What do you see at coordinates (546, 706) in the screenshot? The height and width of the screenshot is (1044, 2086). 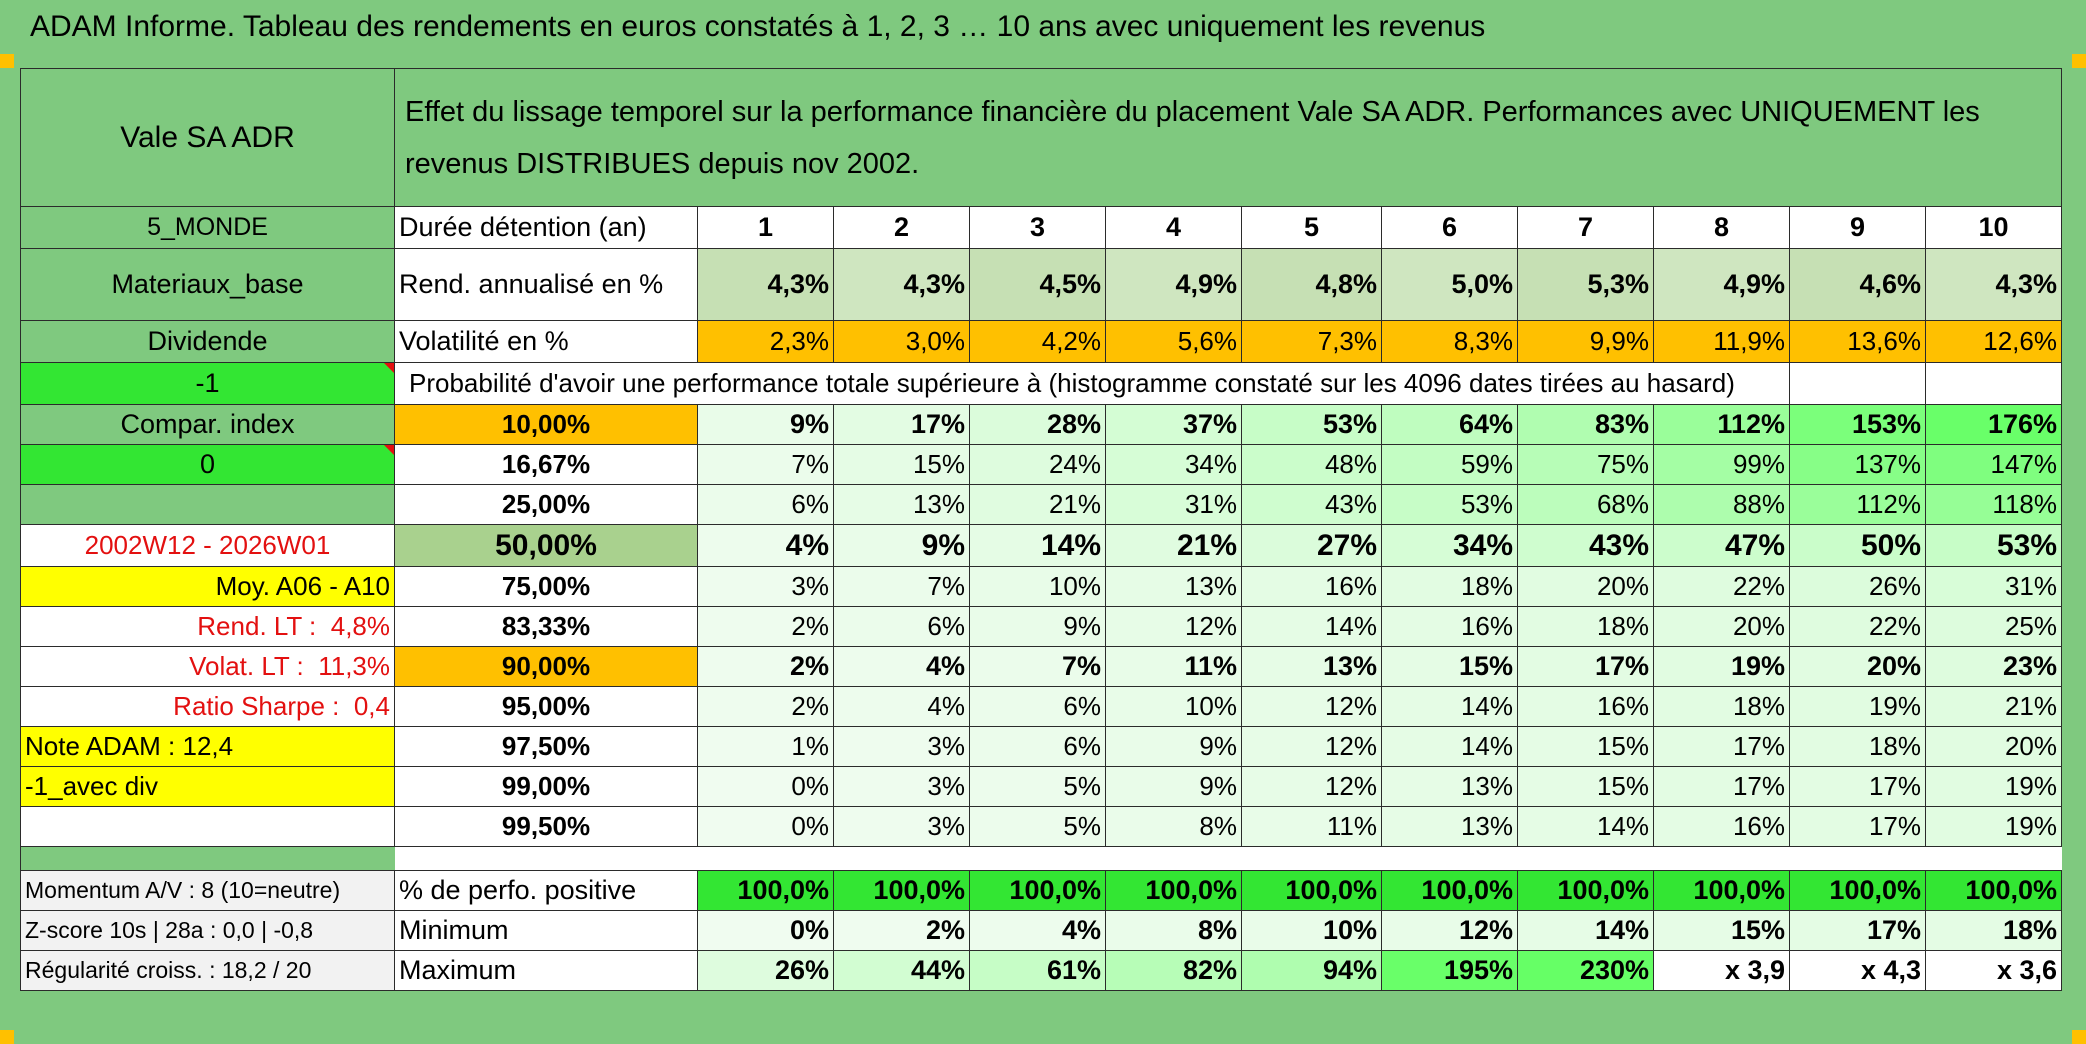 I see `percentile-label: 95,00%` at bounding box center [546, 706].